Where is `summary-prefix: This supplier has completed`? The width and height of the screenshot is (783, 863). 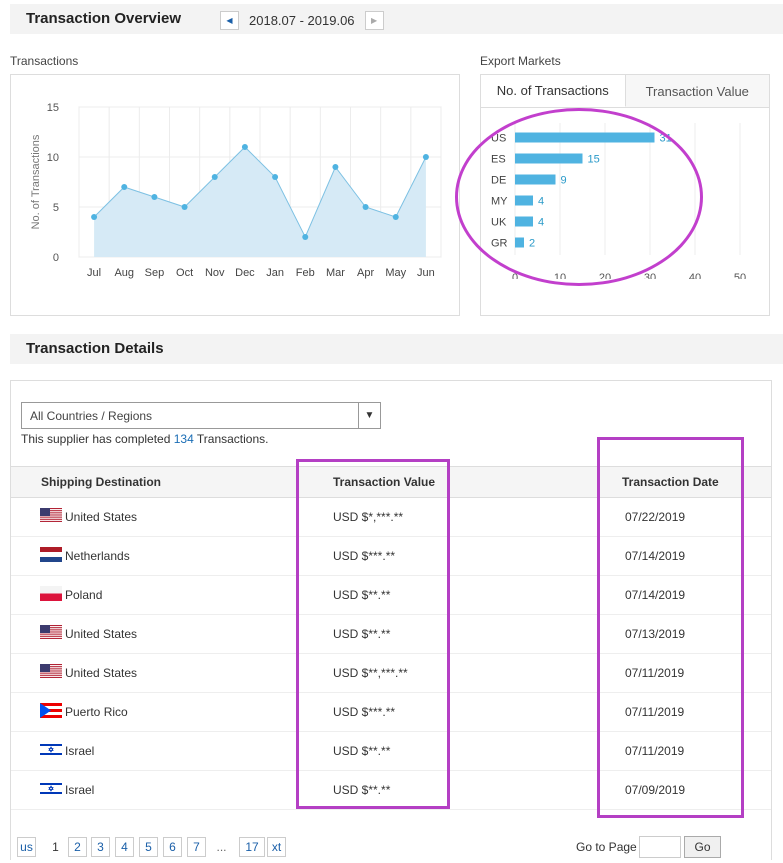
summary-prefix: This supplier has completed is located at coordinates (97, 439).